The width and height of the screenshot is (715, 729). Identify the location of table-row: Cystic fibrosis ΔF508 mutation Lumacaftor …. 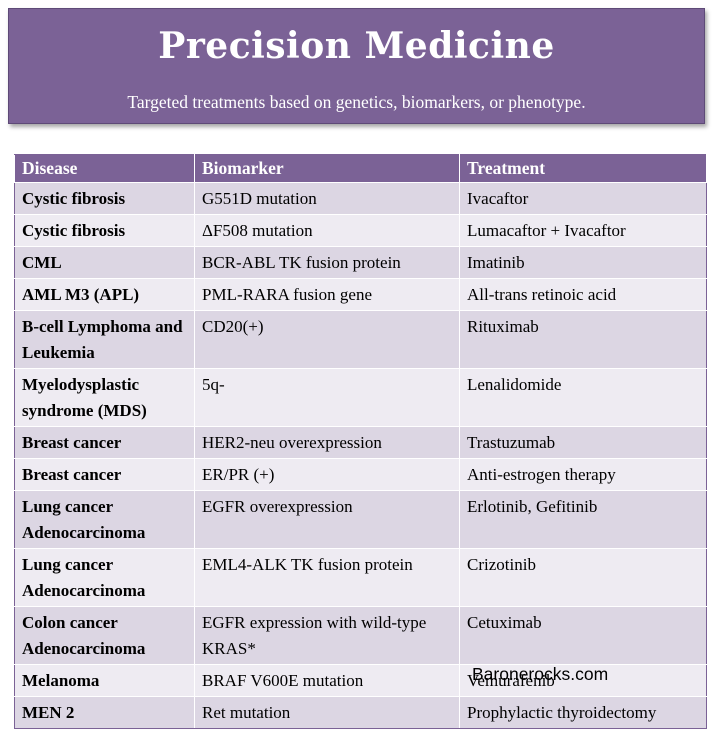
(360, 230).